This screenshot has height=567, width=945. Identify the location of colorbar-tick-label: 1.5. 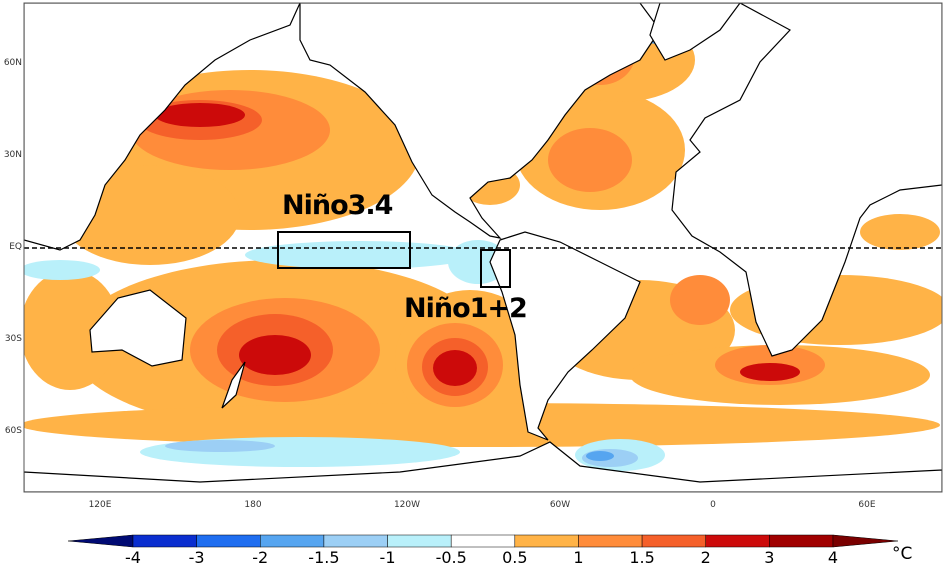
(642, 557).